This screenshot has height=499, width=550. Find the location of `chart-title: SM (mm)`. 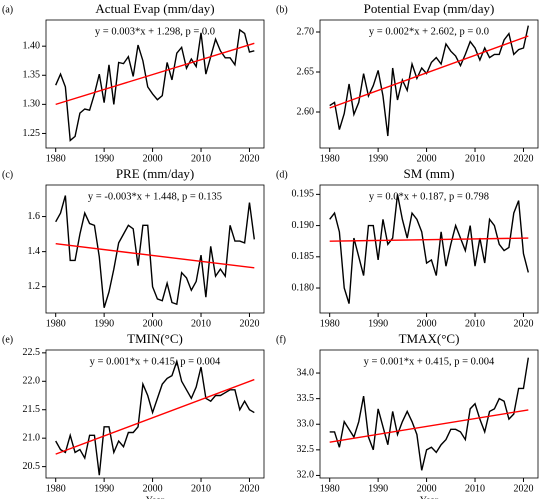

chart-title: SM (mm) is located at coordinates (429, 173).